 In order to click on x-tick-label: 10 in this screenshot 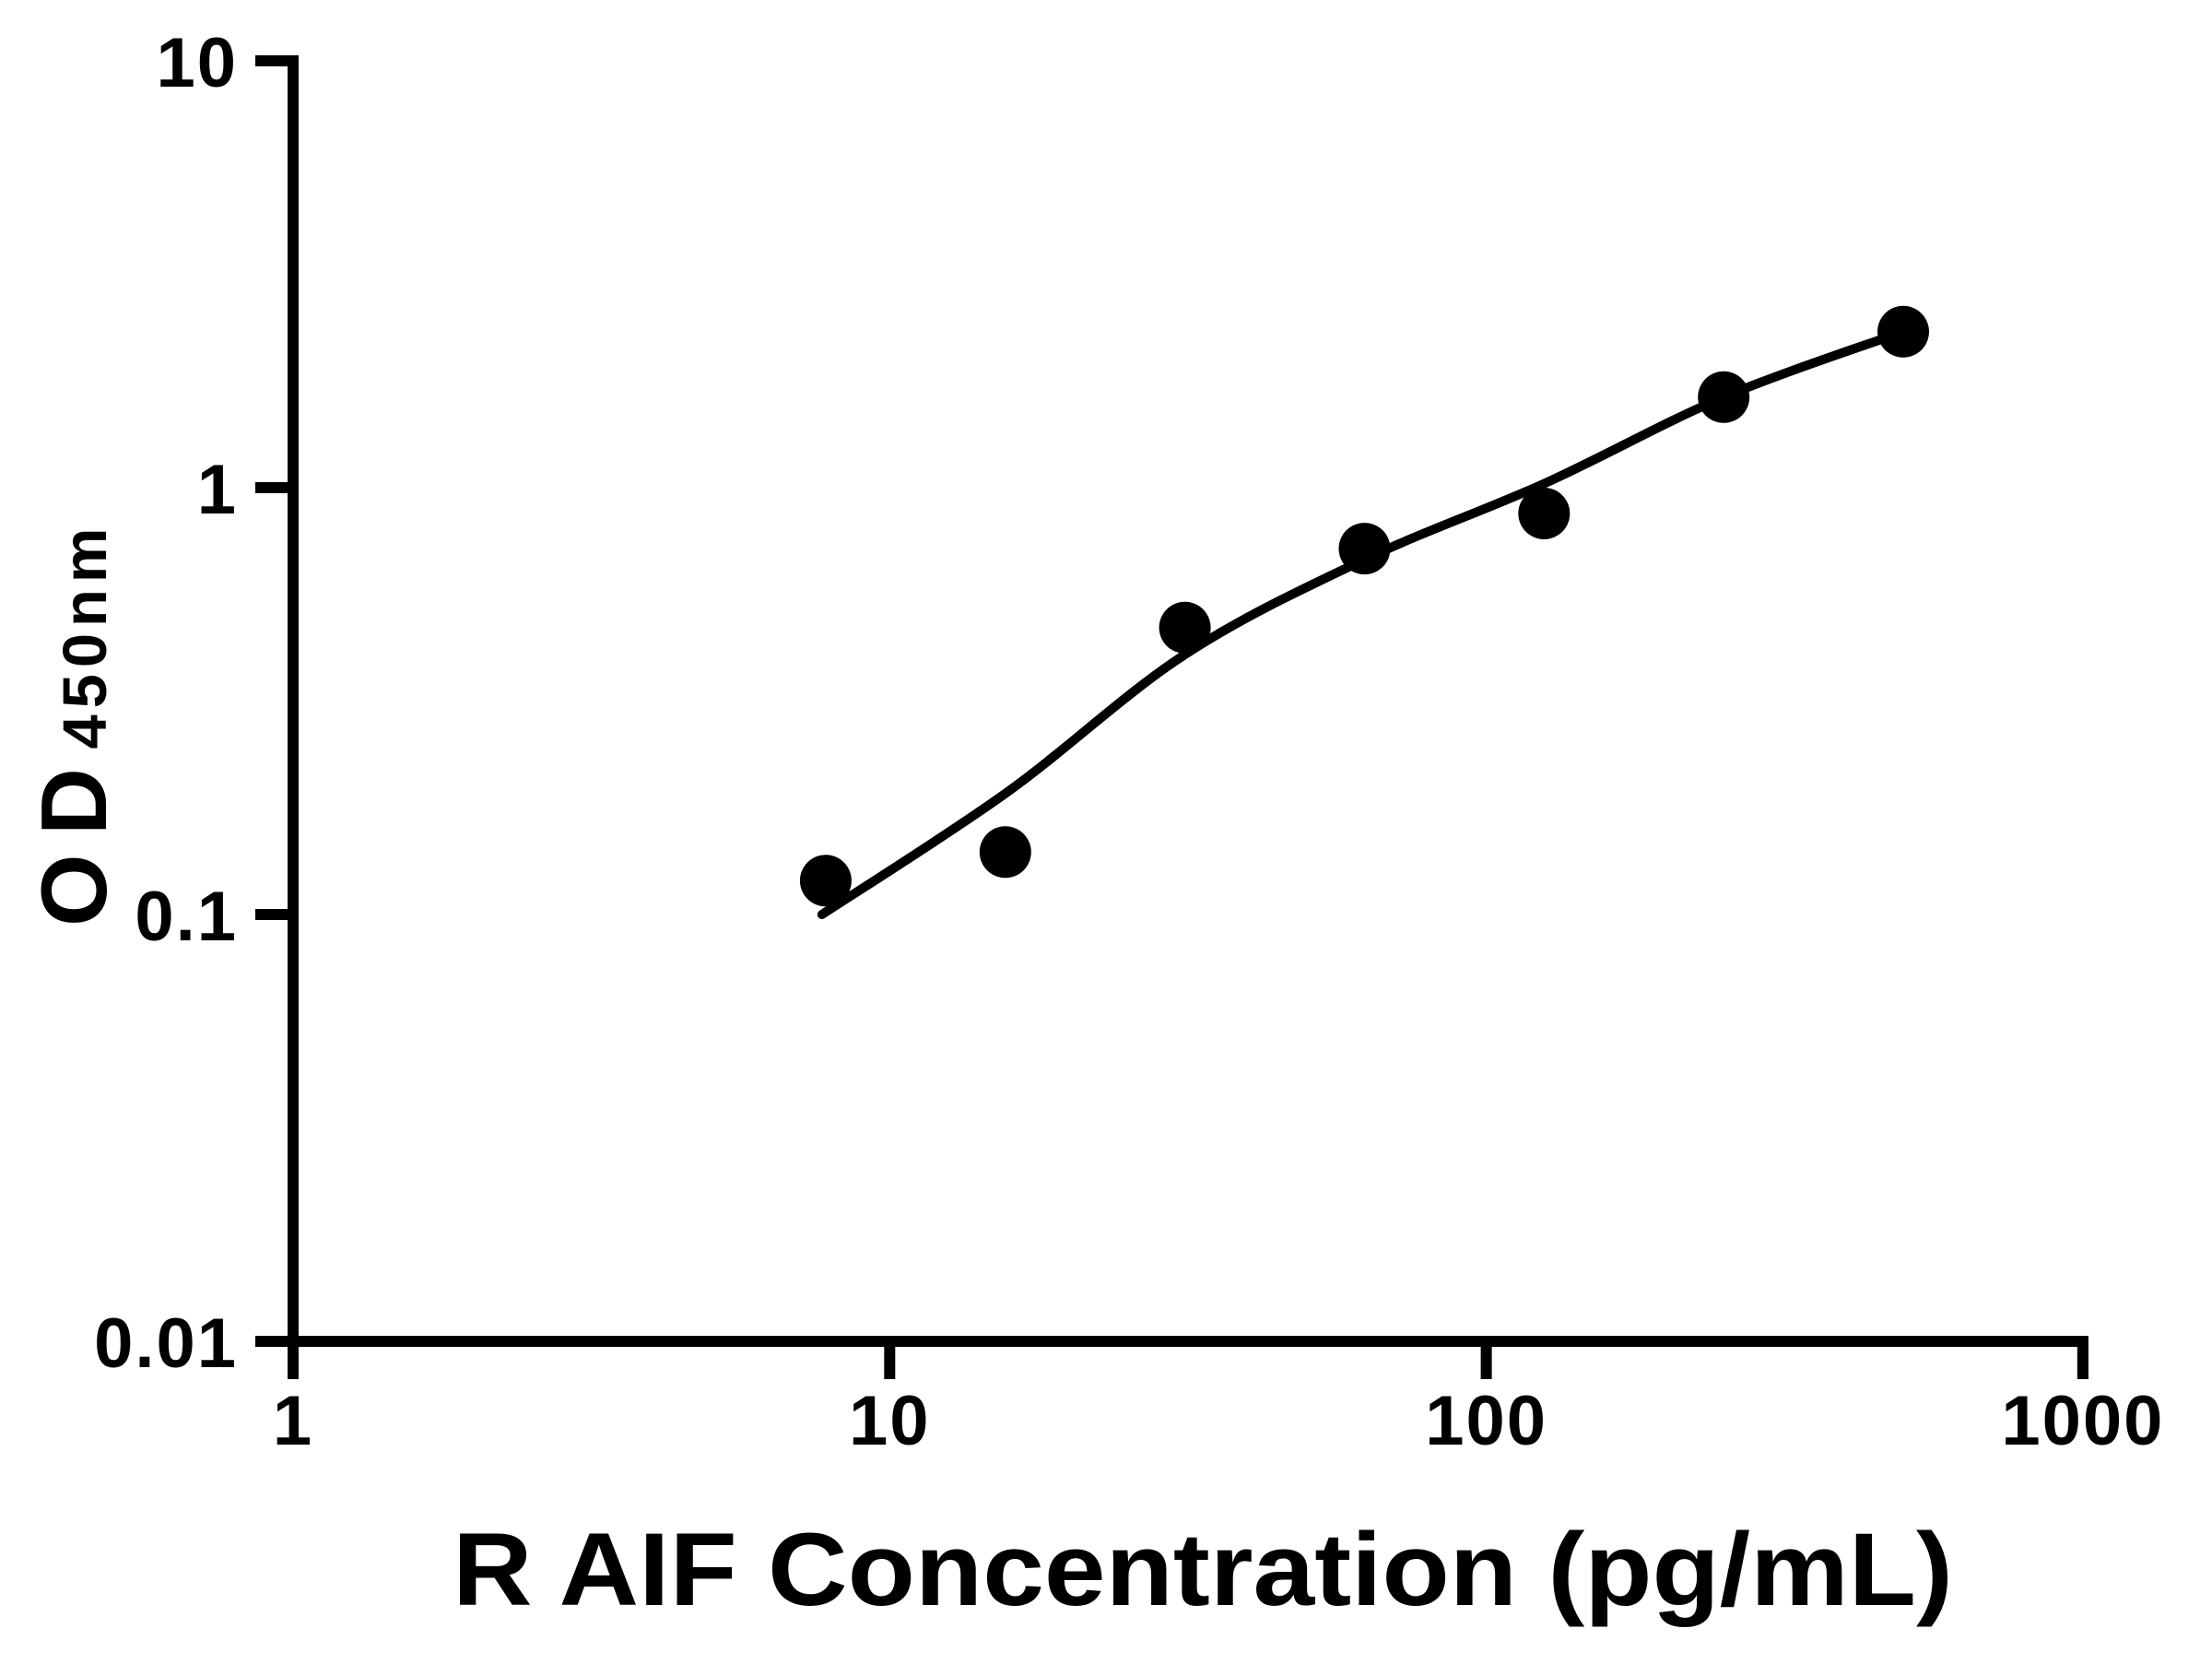, I will do `click(890, 1421)`.